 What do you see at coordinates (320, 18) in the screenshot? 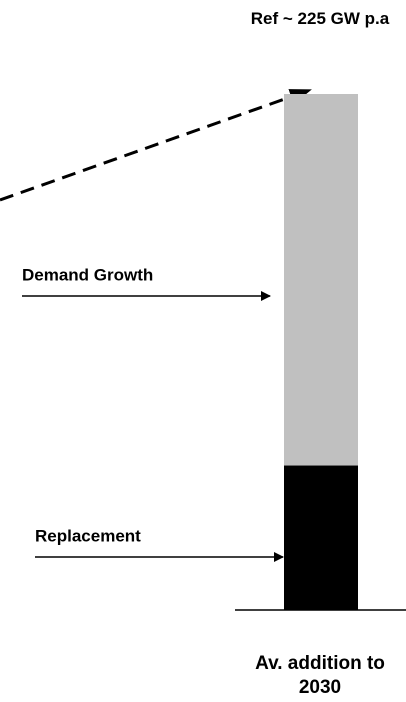
I see `annotation: Ref ~ 225 GW p.a` at bounding box center [320, 18].